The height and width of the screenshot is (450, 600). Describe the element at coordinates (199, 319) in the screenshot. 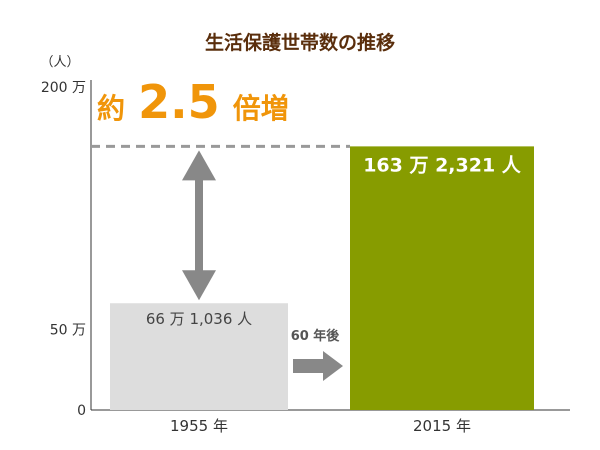

I see `bar-1955-value-label: 66 万 1,036 人` at that location.